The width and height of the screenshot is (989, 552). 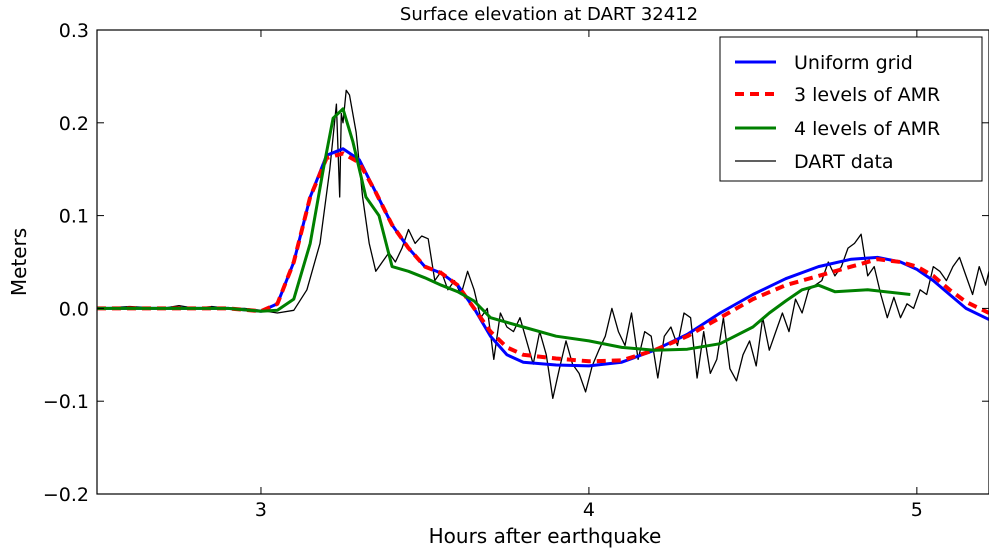 I want to click on y-axis-label: Meters, so click(x=19, y=262).